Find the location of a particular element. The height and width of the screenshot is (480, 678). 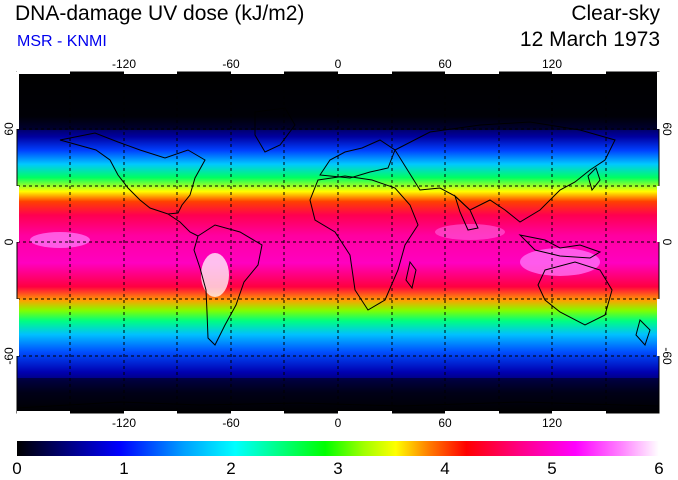

north-america-coast is located at coordinates (132, 173).